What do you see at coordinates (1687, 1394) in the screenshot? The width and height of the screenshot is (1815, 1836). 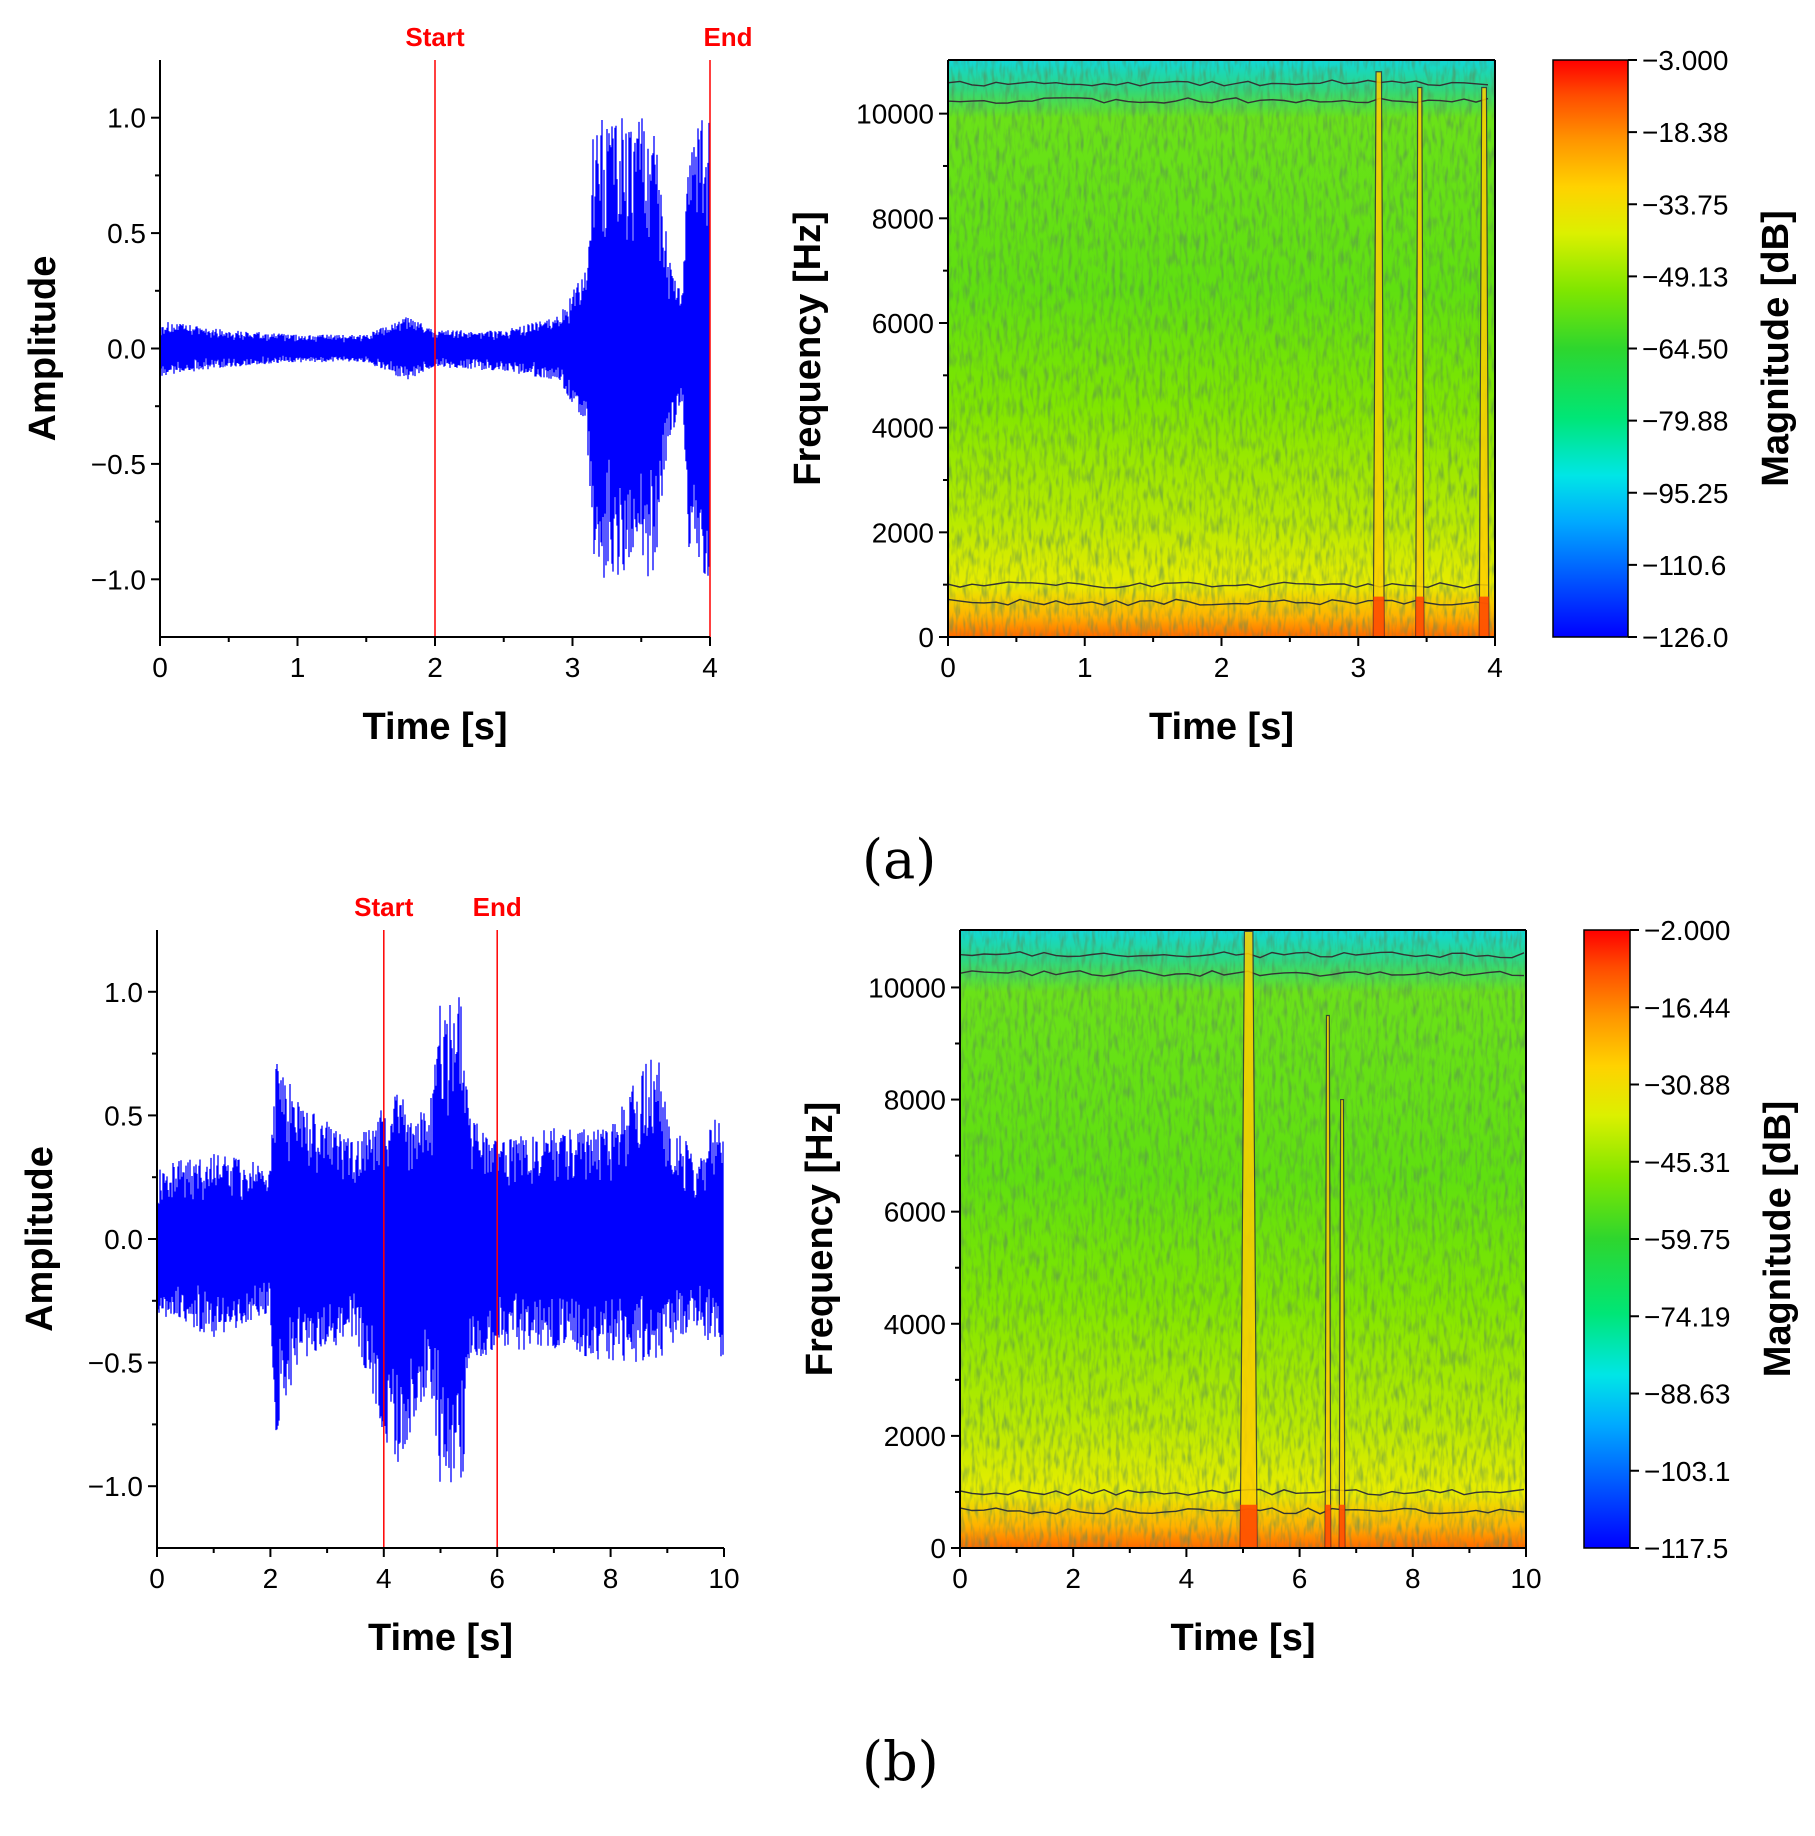 I see `colorbar-tick-label: −88.63` at bounding box center [1687, 1394].